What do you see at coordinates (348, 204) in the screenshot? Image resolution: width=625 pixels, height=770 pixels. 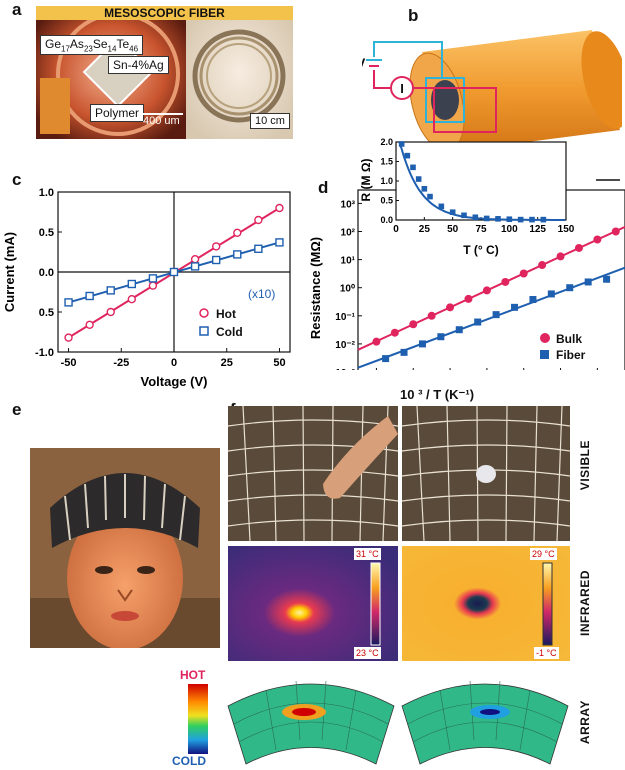 I see `chart-d-ytick-label: 10³` at bounding box center [348, 204].